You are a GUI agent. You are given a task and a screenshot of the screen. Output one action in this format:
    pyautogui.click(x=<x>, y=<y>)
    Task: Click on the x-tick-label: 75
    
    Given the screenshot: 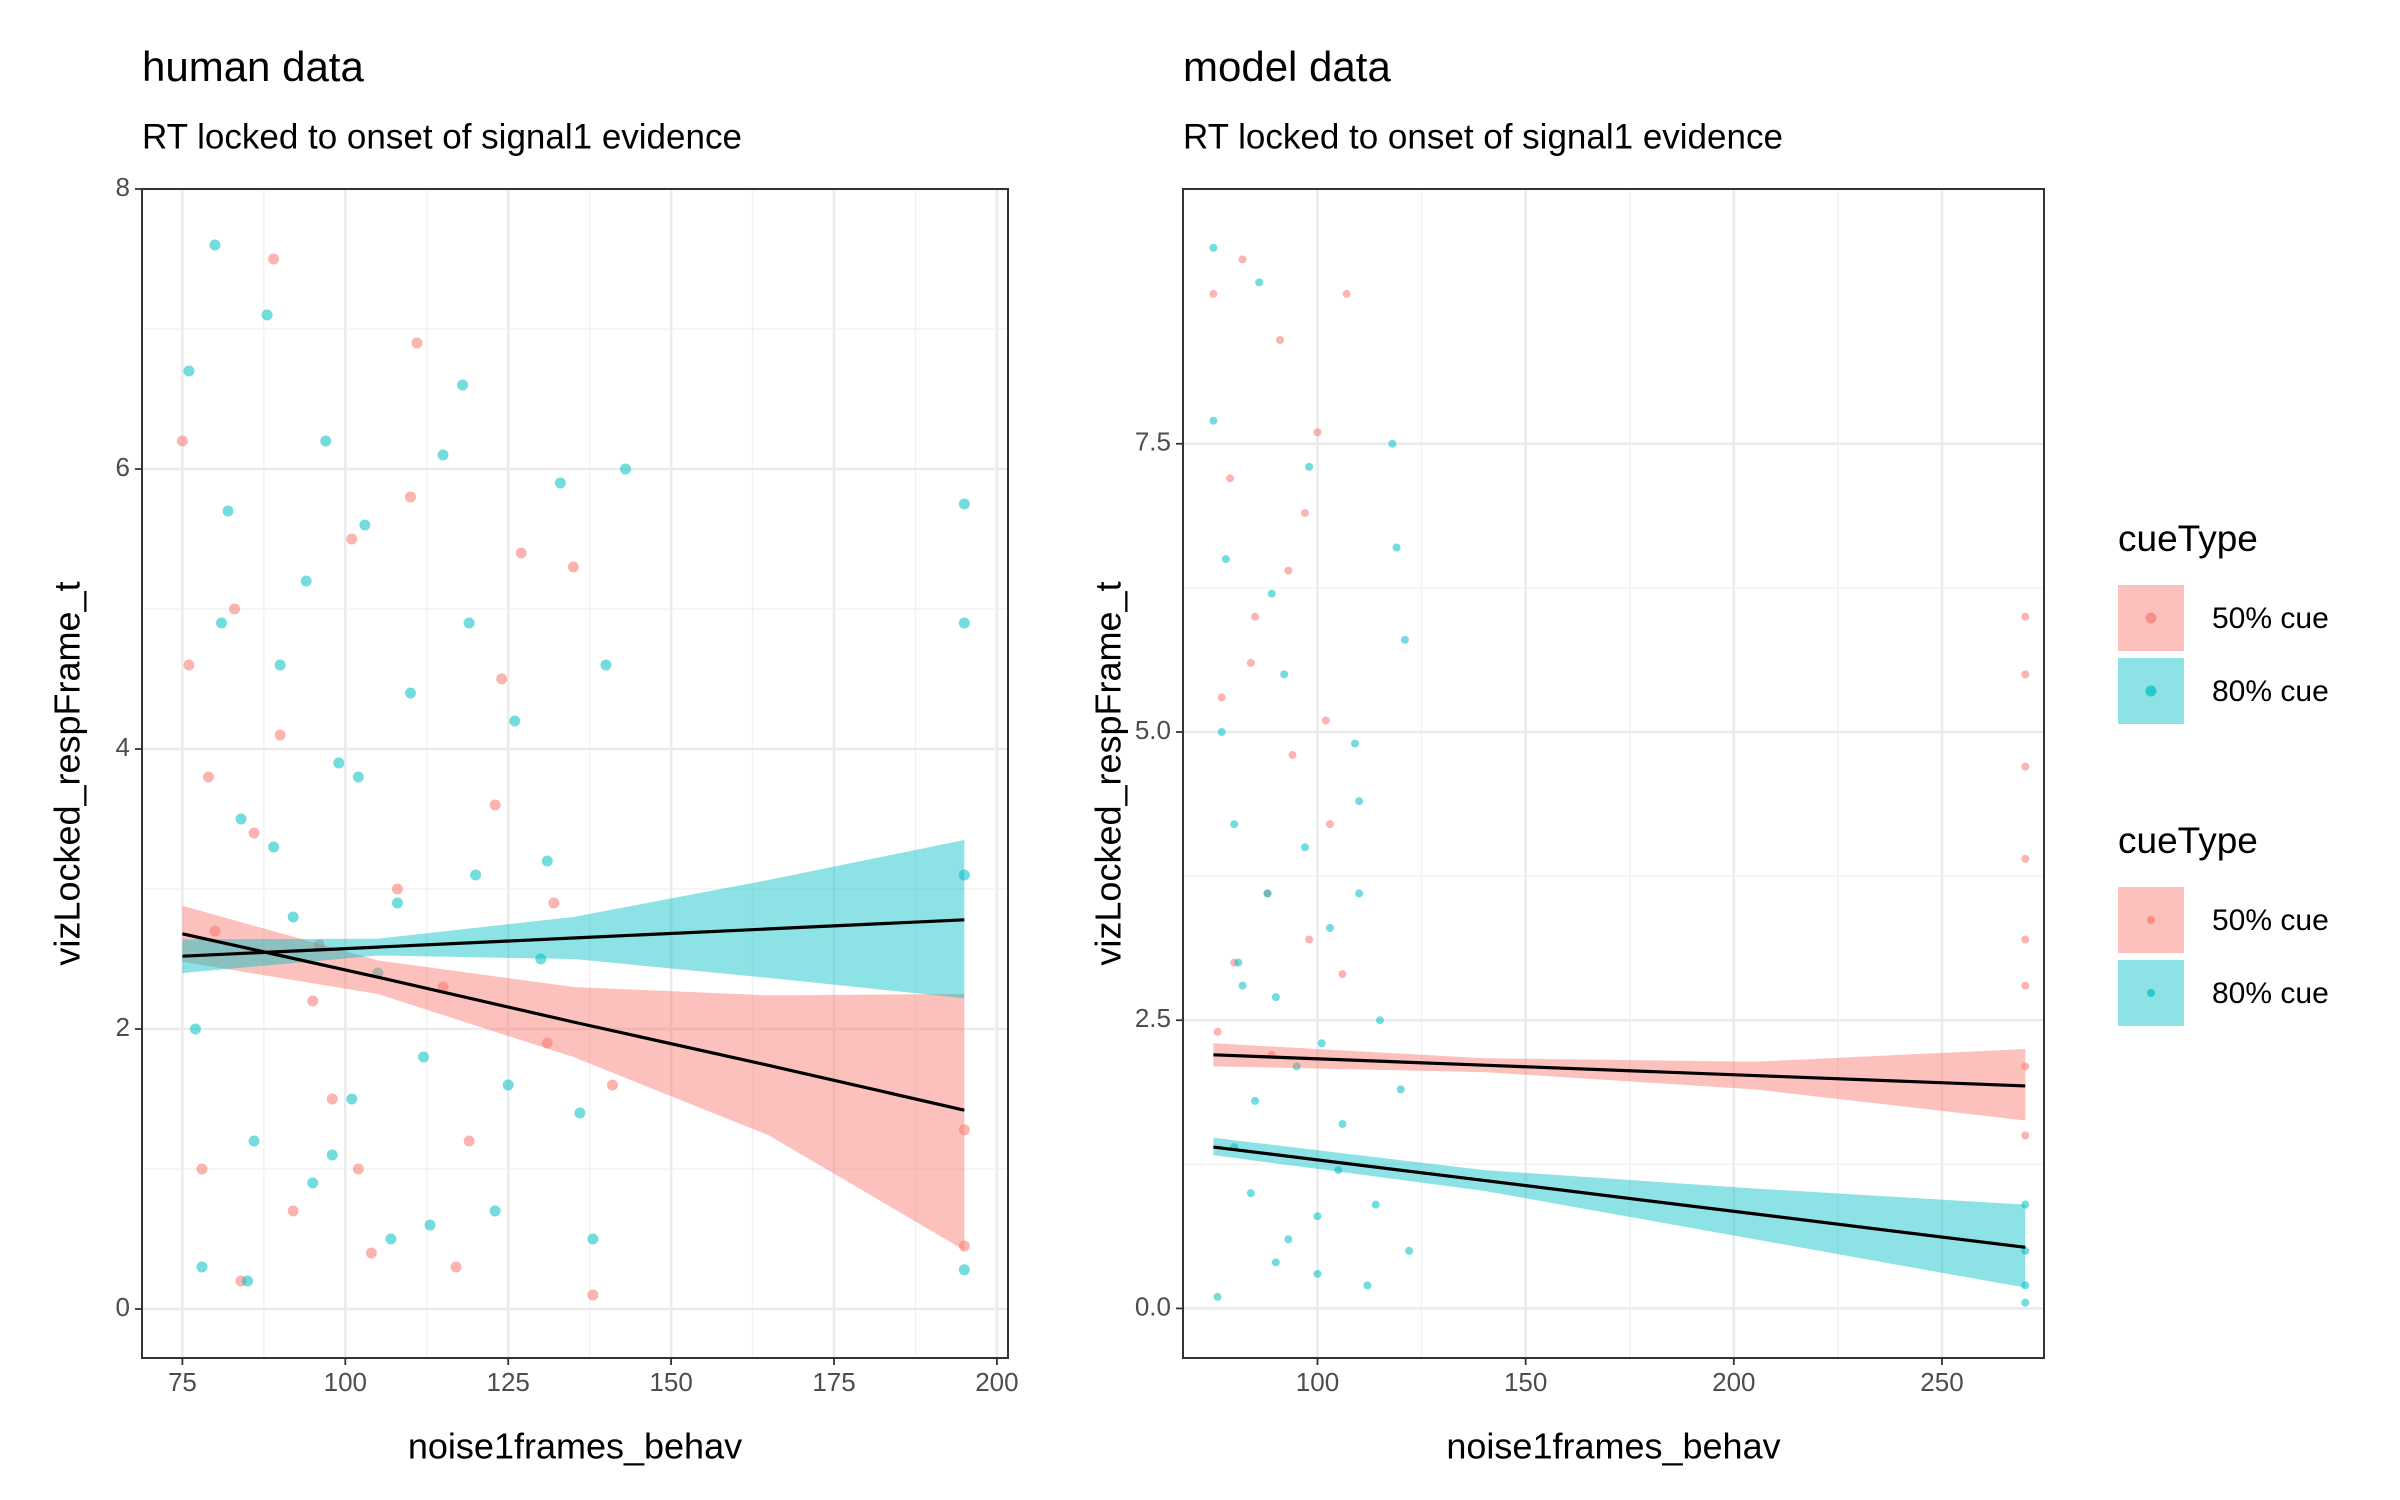 What is the action you would take?
    pyautogui.click(x=182, y=1382)
    